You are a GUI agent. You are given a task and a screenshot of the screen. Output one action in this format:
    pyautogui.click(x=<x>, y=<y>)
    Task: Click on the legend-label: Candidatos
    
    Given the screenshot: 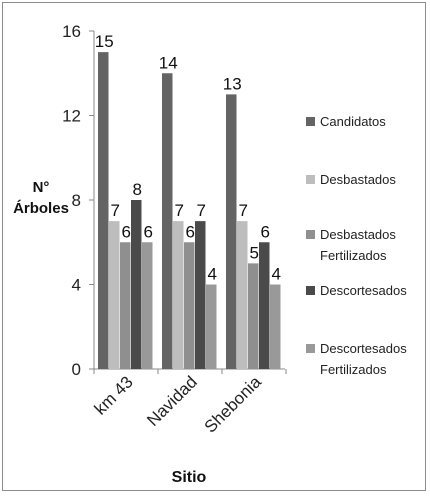 What is the action you would take?
    pyautogui.click(x=353, y=121)
    